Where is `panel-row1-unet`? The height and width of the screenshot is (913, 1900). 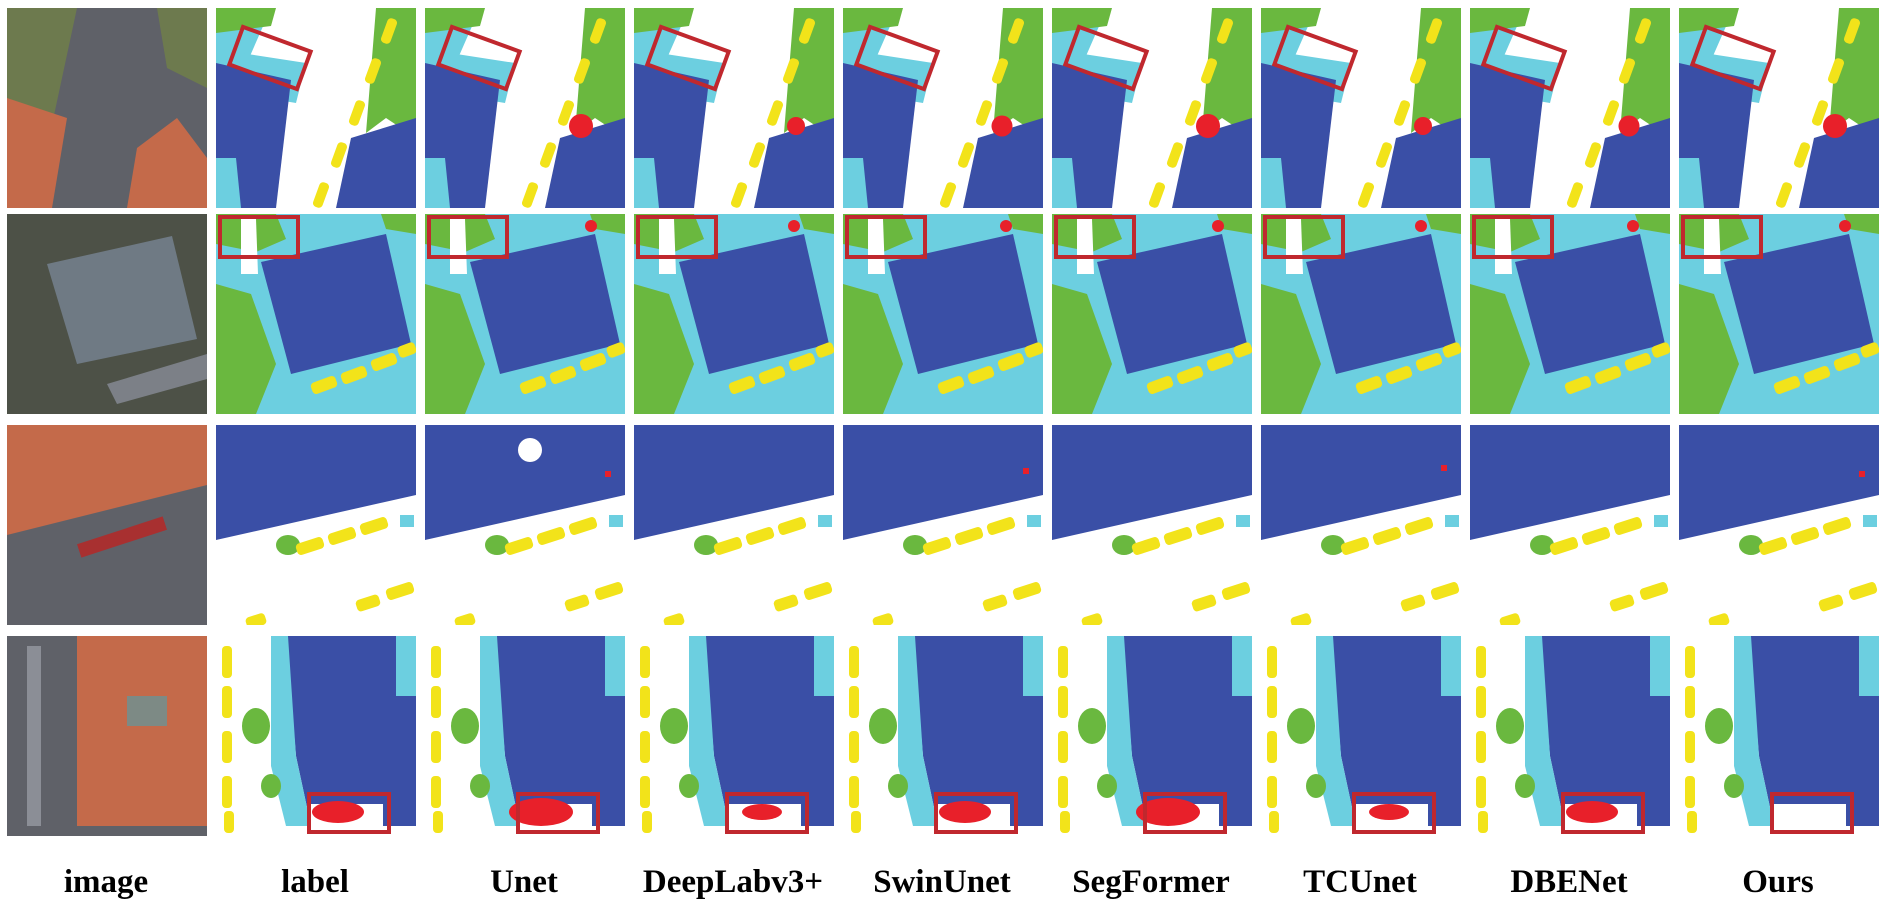 panel-row1-unet is located at coordinates (525, 108).